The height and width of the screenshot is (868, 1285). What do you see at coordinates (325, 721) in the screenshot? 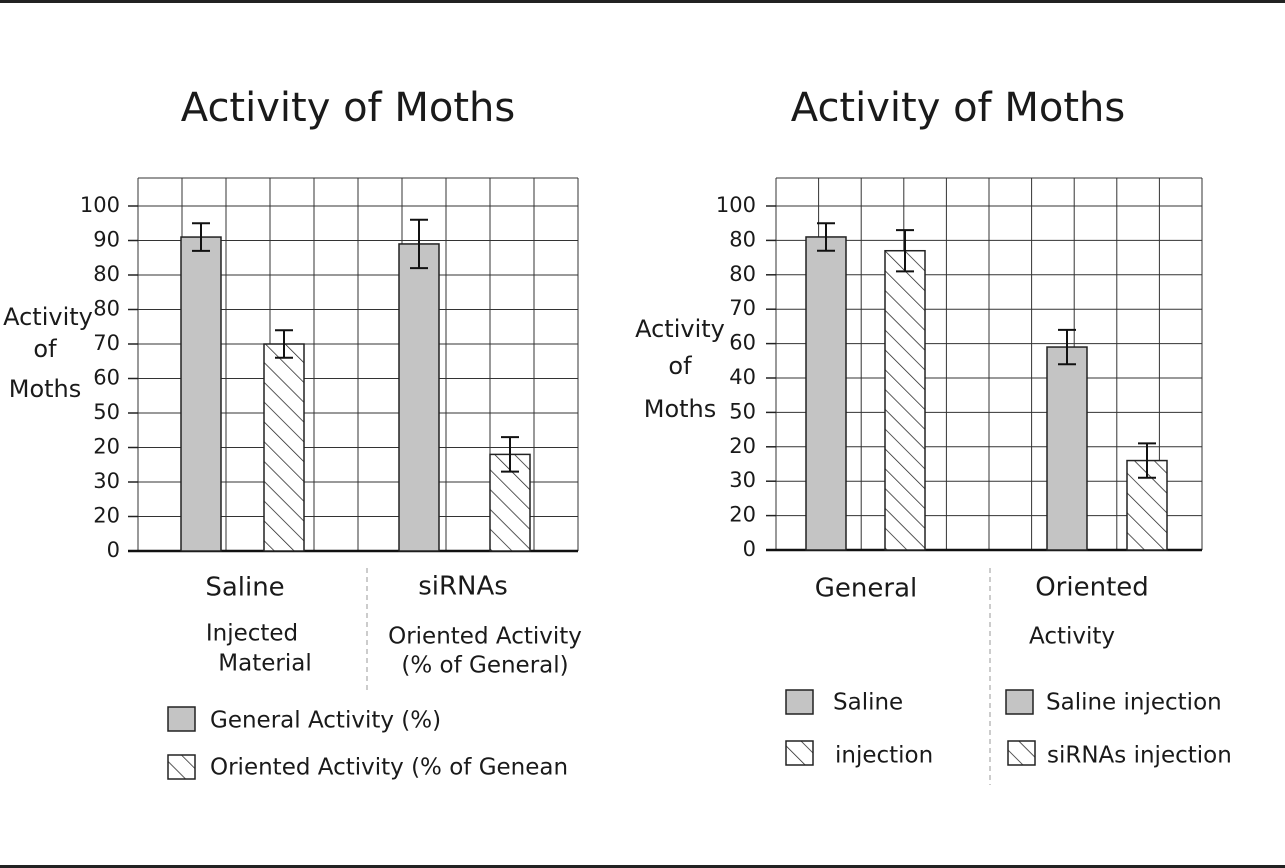
I see `legend-label: General Activity (%)` at bounding box center [325, 721].